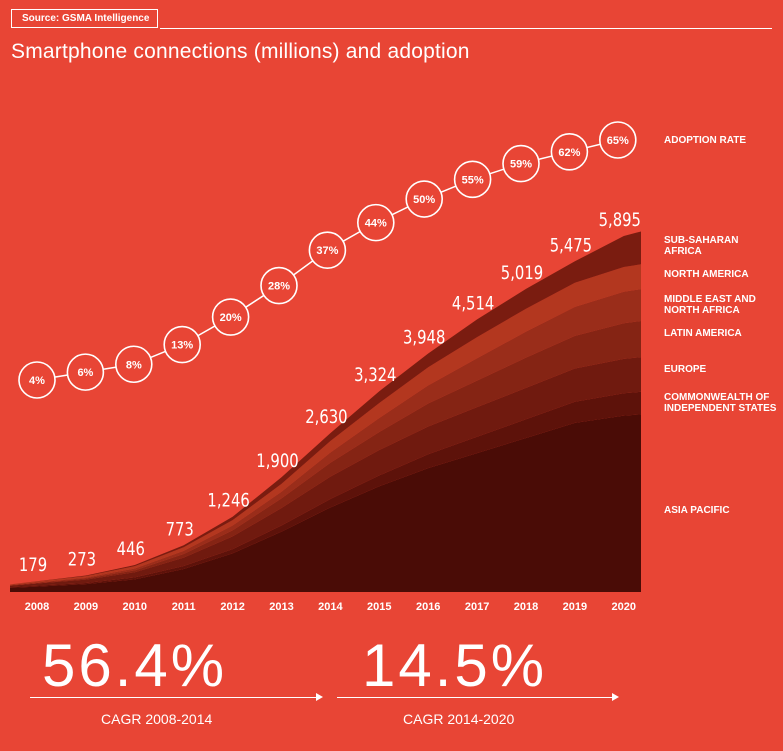 The width and height of the screenshot is (783, 751). I want to click on total-label: 2,630, so click(326, 417).